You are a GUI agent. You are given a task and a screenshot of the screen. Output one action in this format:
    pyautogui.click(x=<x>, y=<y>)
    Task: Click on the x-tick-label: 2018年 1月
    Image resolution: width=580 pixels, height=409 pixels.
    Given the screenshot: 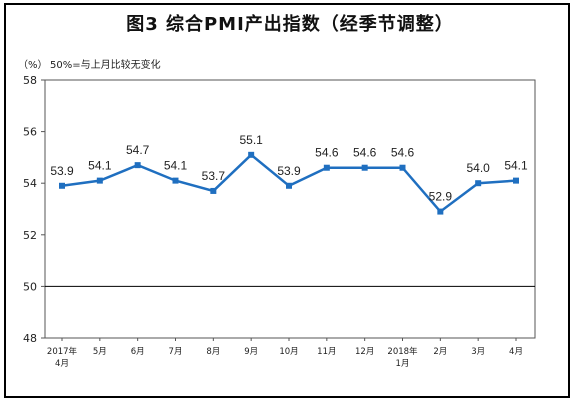 What is the action you would take?
    pyautogui.click(x=402, y=357)
    